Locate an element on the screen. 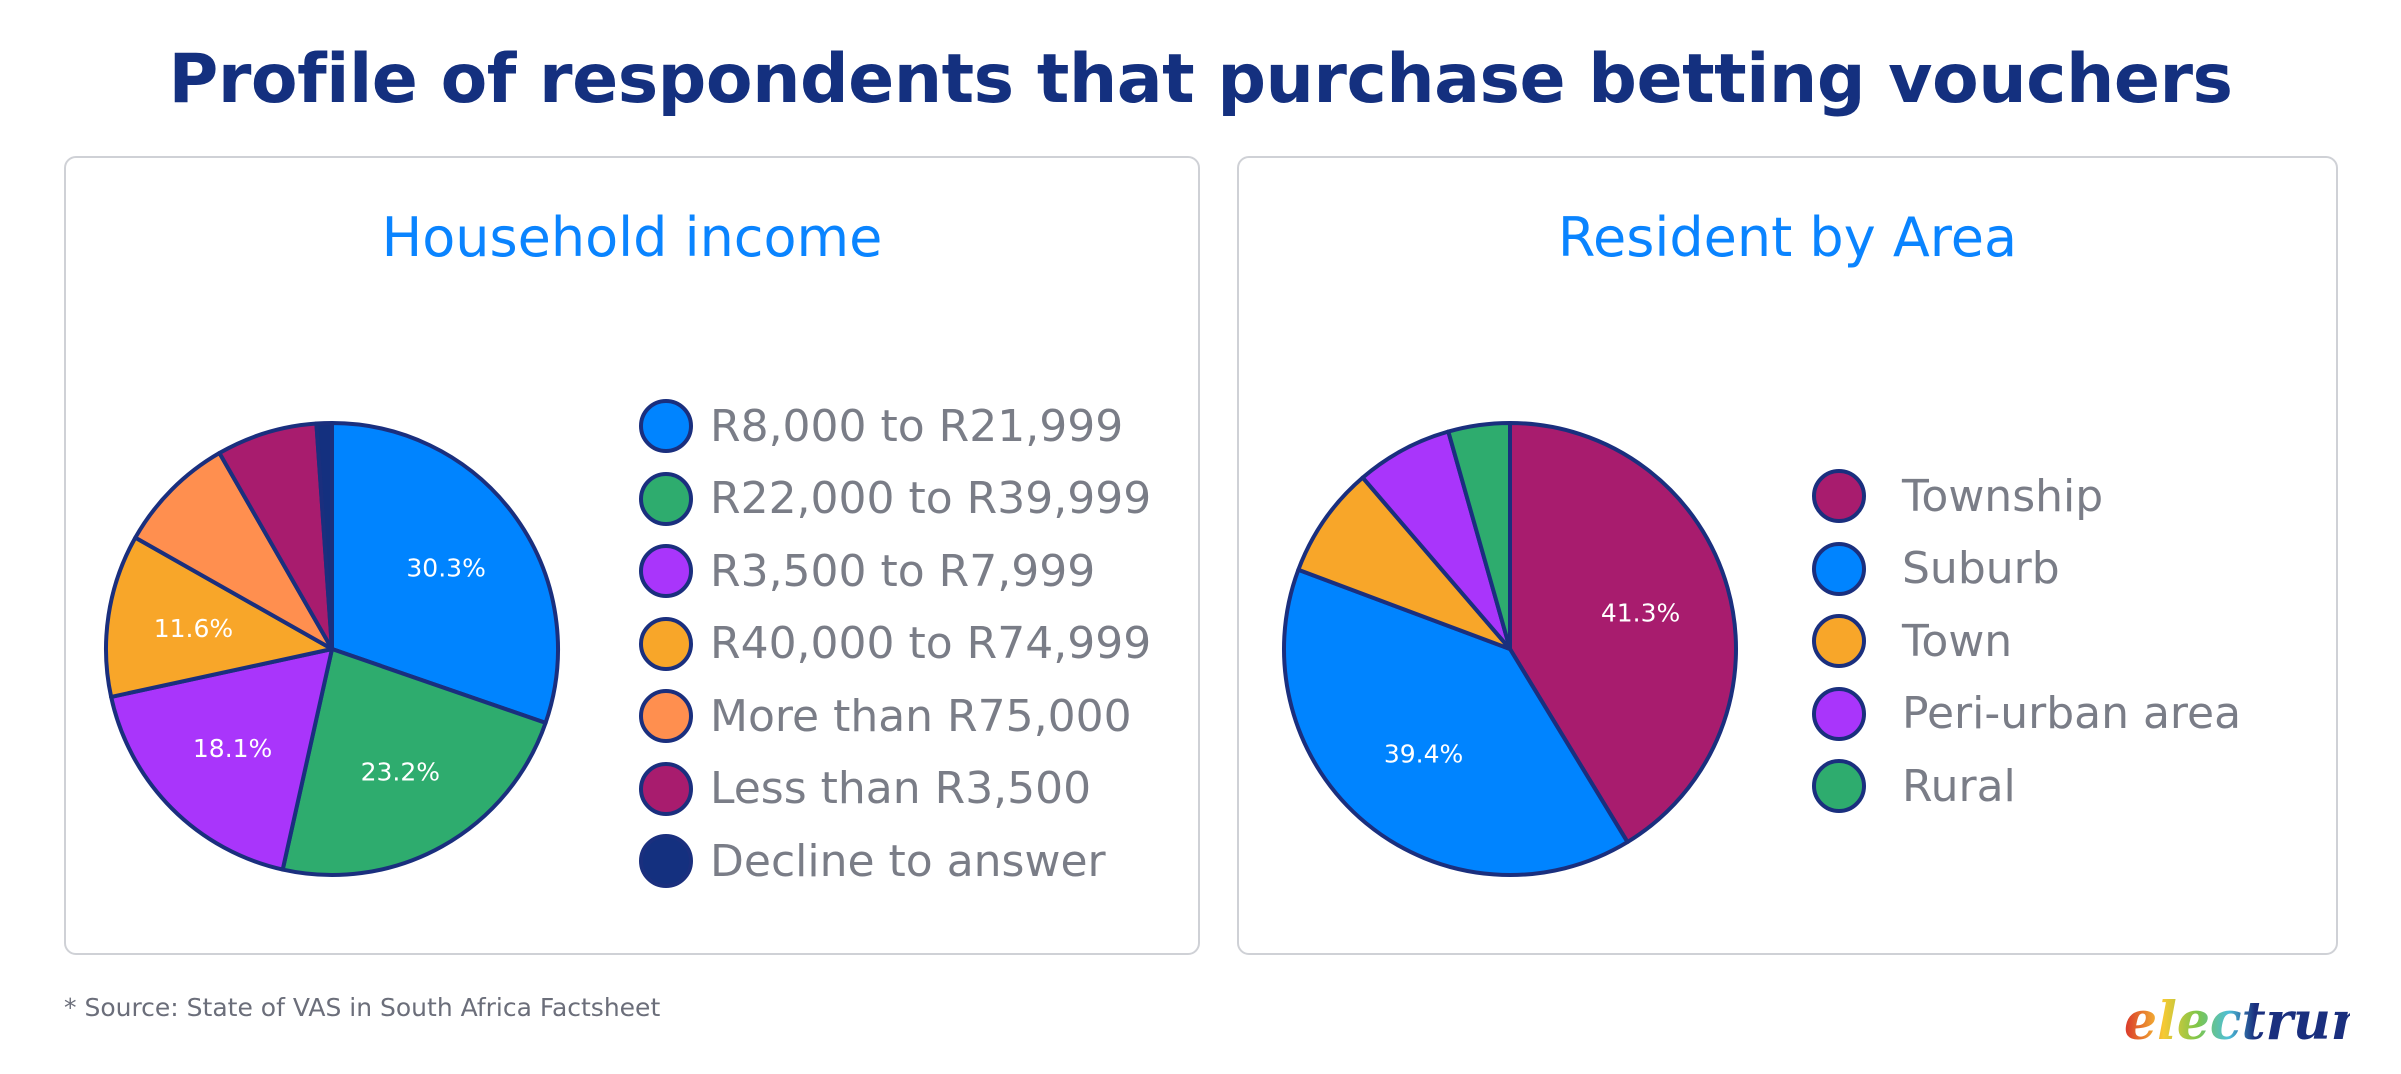 The width and height of the screenshot is (2401, 1074). legend-item: Decline to answer is located at coordinates (895, 861).